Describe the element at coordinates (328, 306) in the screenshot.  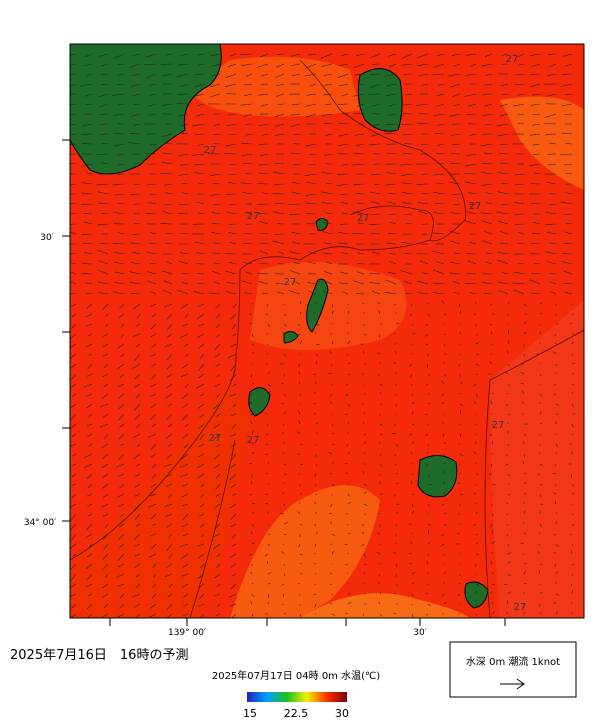
I see `cool-patch` at that location.